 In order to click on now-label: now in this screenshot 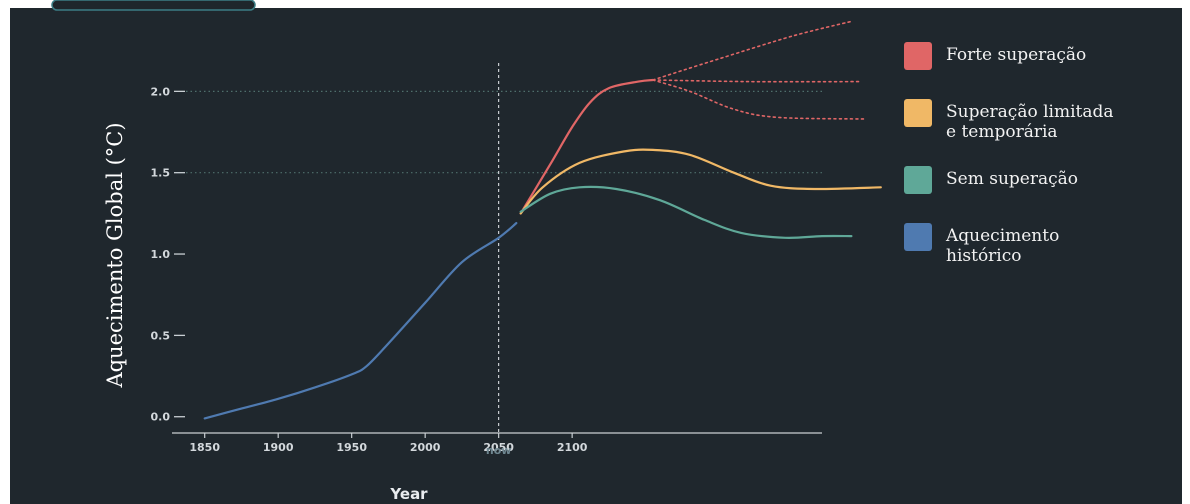, I will do `click(499, 450)`.